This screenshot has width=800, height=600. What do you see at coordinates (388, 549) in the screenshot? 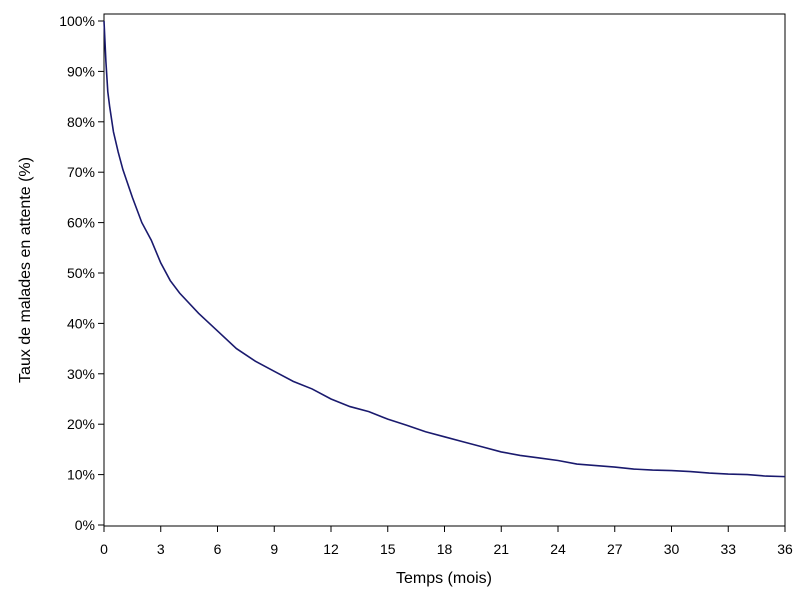
I see `x-tick-label: 15` at bounding box center [388, 549].